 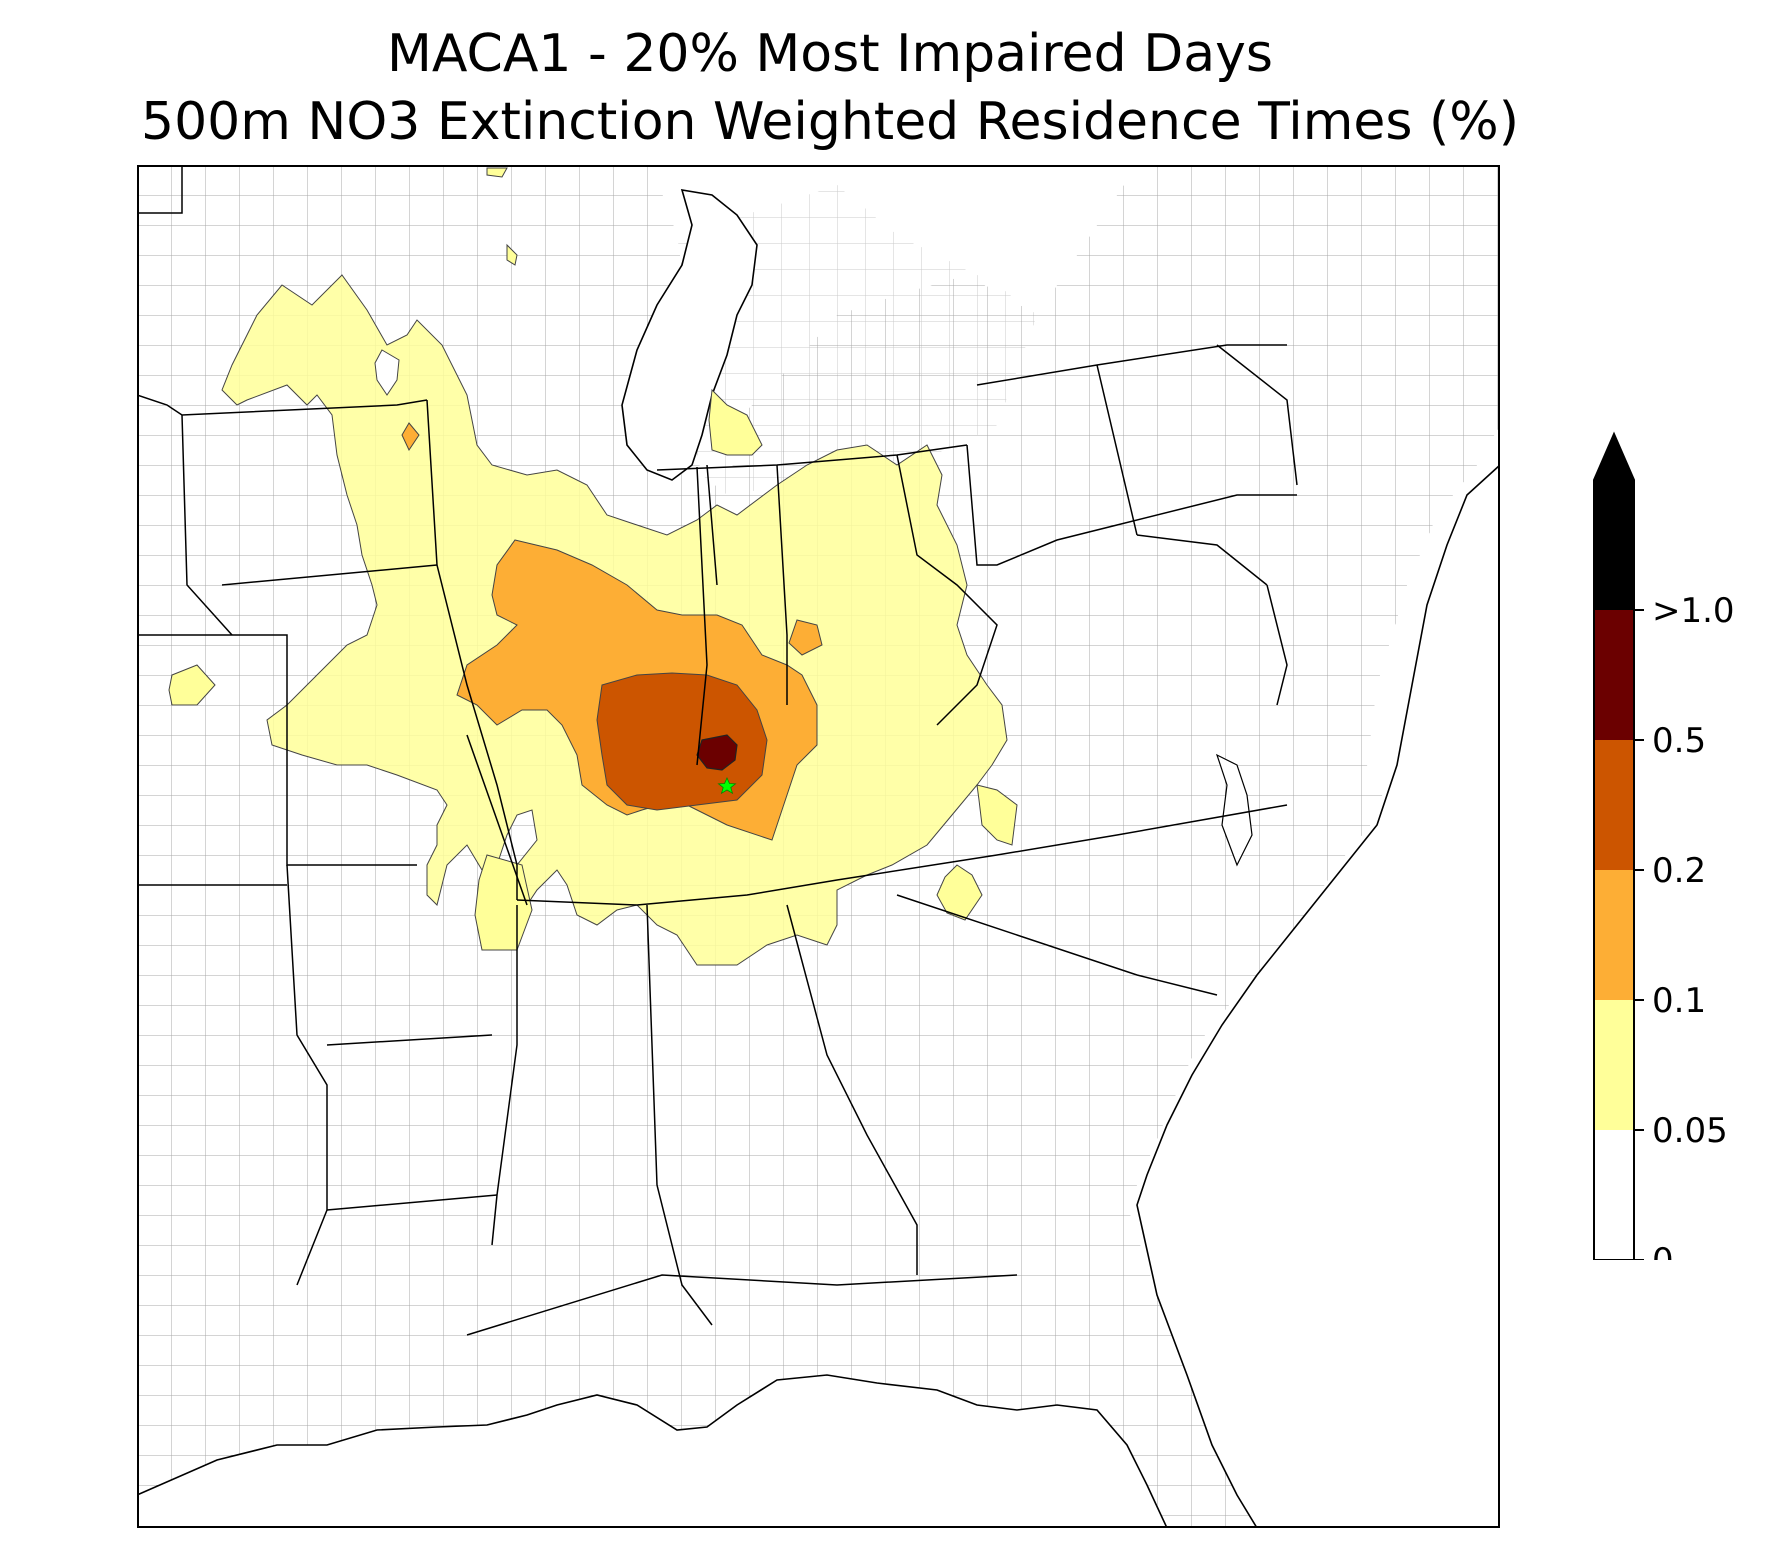 What do you see at coordinates (1679, 871) in the screenshot?
I see `colorbar-tick-label: 0.2` at bounding box center [1679, 871].